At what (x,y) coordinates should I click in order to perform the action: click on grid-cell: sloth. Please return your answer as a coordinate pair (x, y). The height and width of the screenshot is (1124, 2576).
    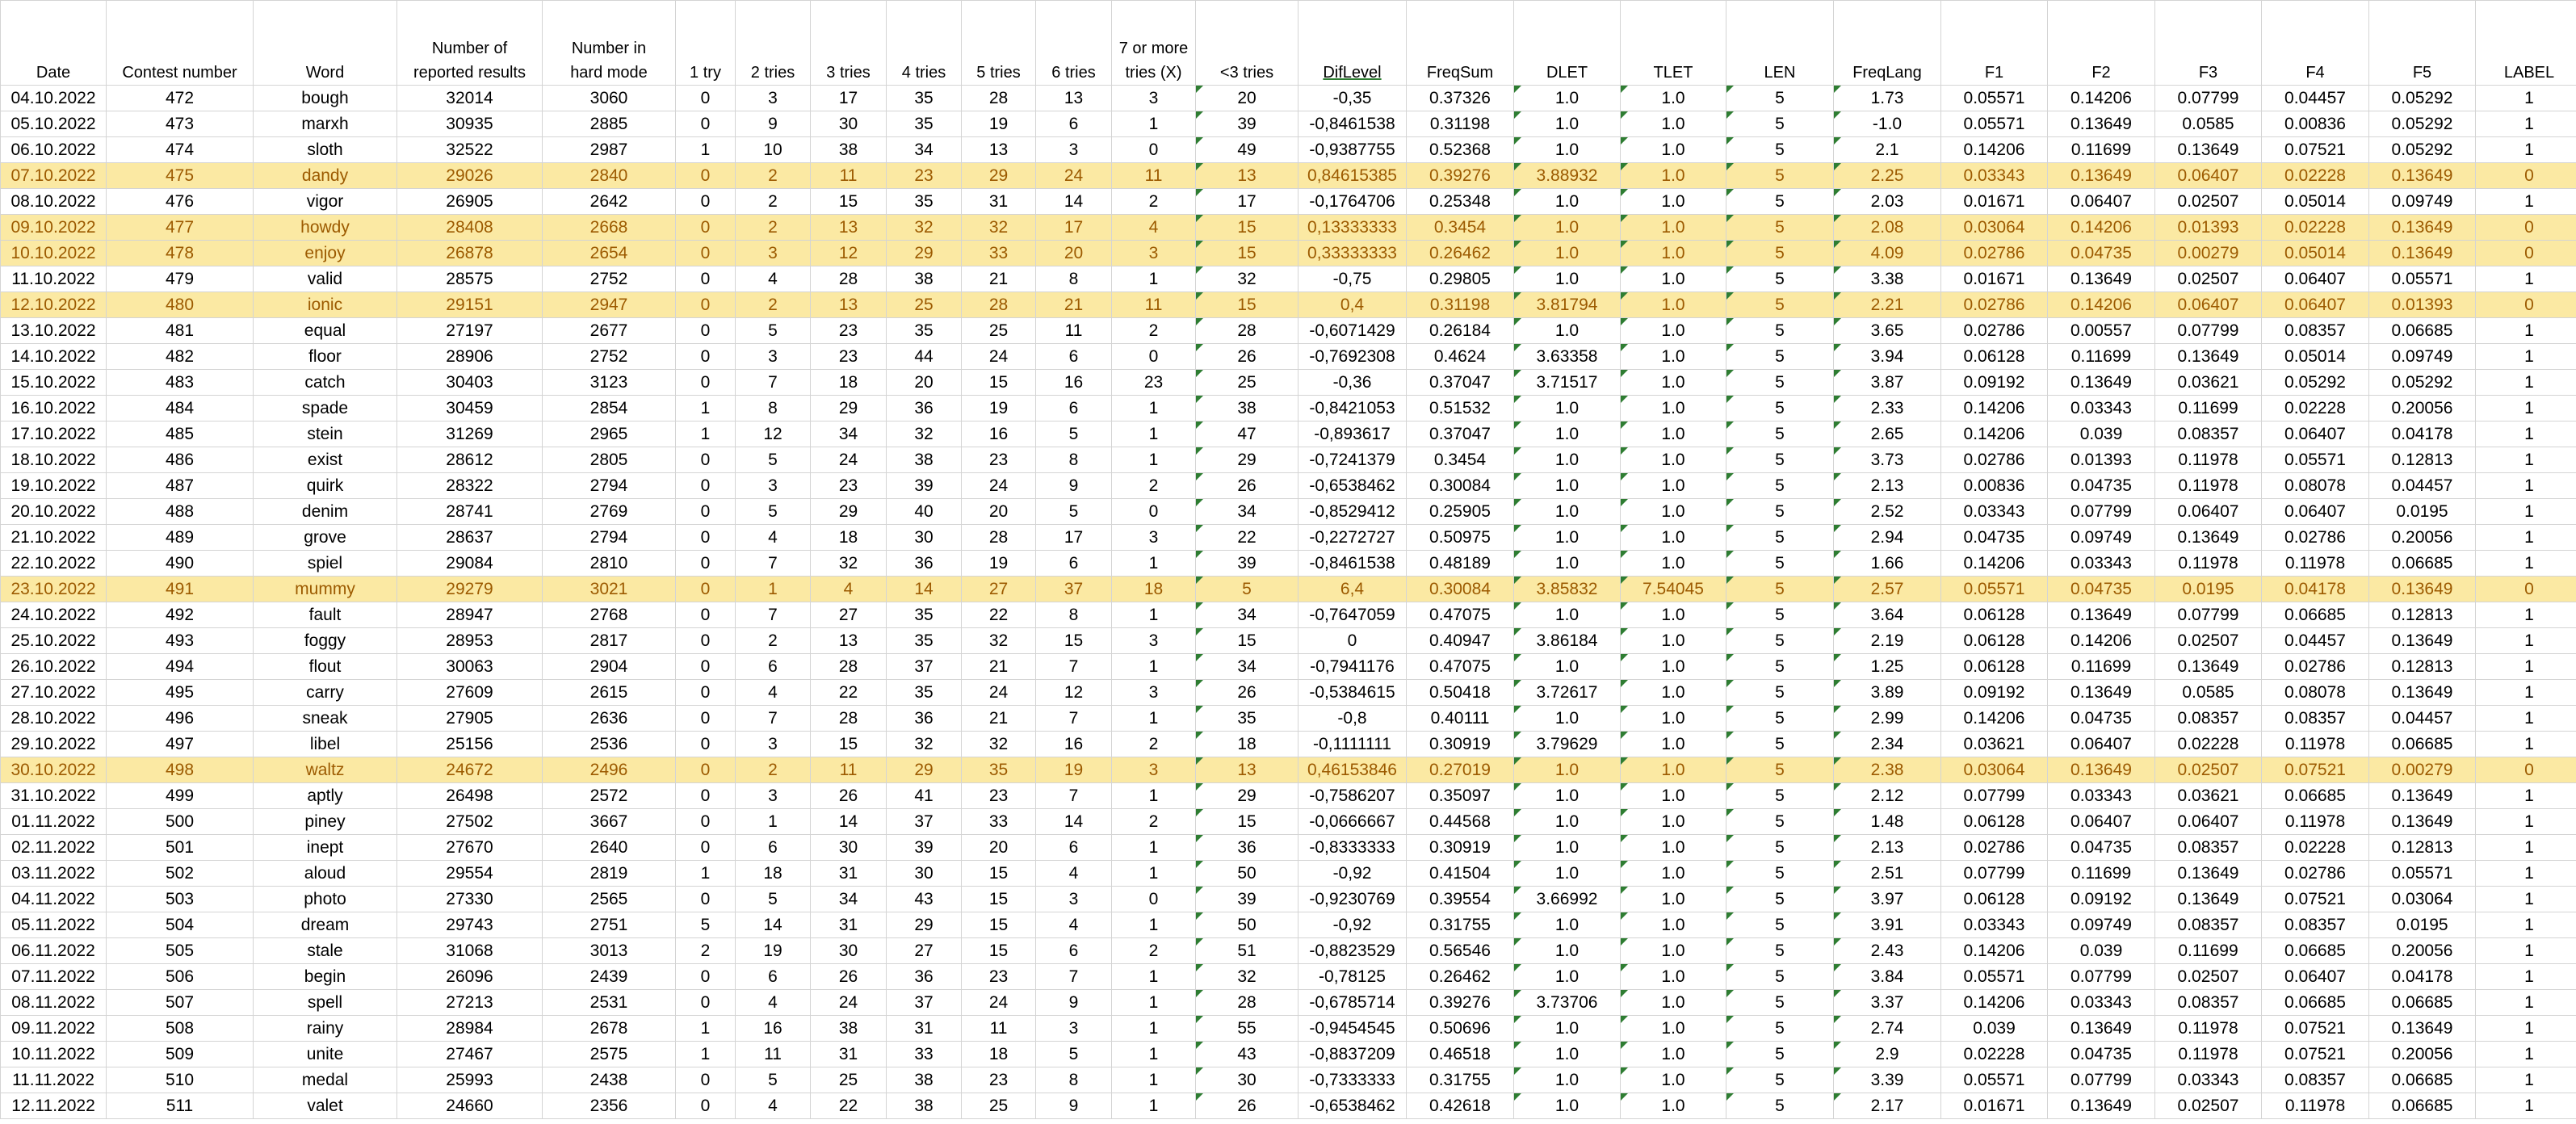
    Looking at the image, I should click on (325, 150).